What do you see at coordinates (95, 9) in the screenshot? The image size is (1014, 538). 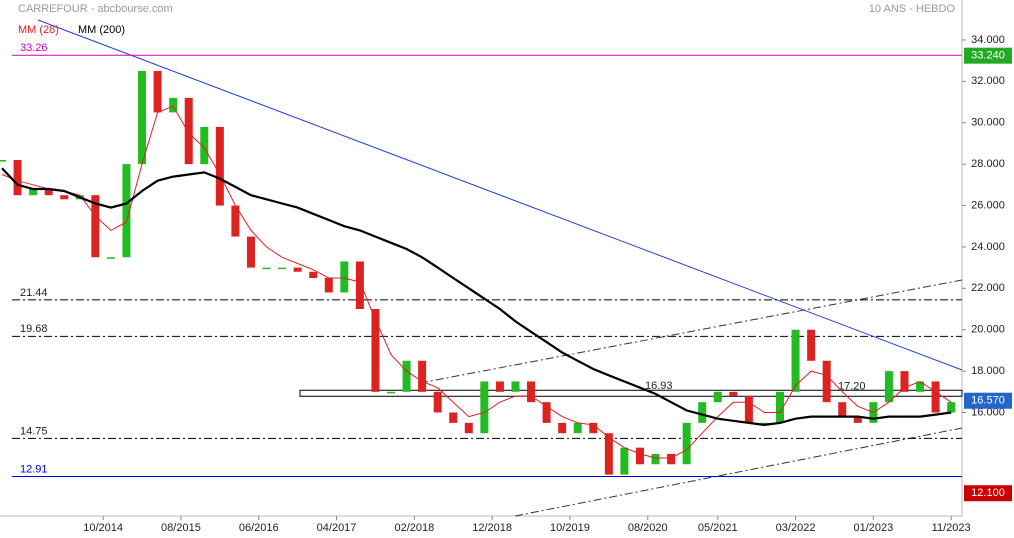 I see `chart-title: CARREFOUR - abcbourse.com` at bounding box center [95, 9].